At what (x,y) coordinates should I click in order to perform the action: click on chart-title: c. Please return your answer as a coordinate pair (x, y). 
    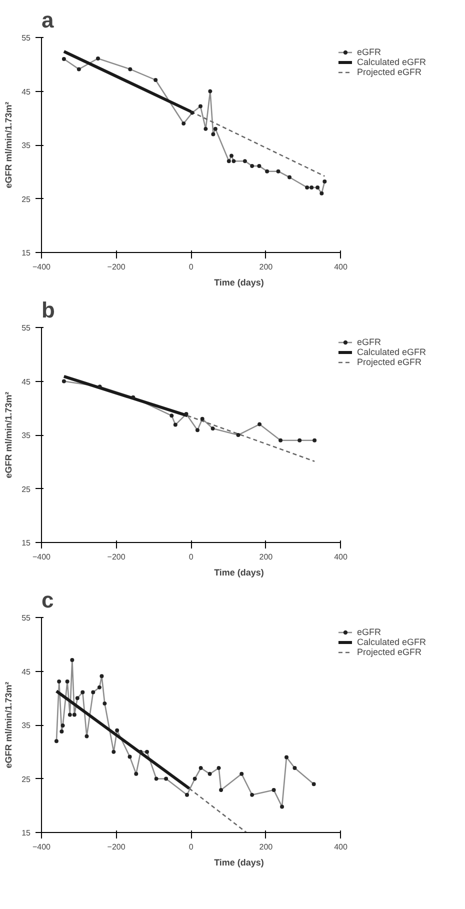
    Looking at the image, I should click on (48, 600).